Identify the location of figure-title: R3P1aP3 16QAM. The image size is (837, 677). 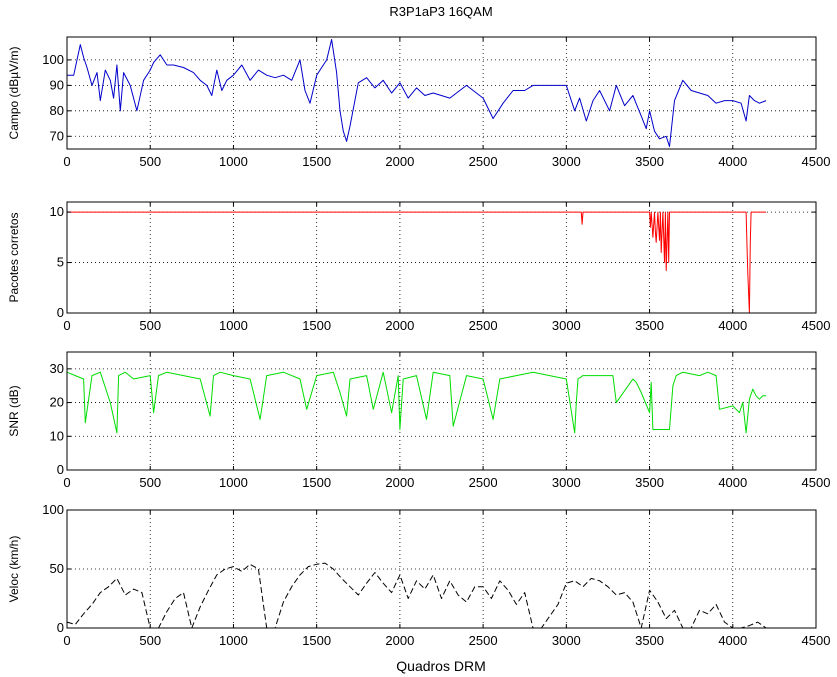
(440, 11).